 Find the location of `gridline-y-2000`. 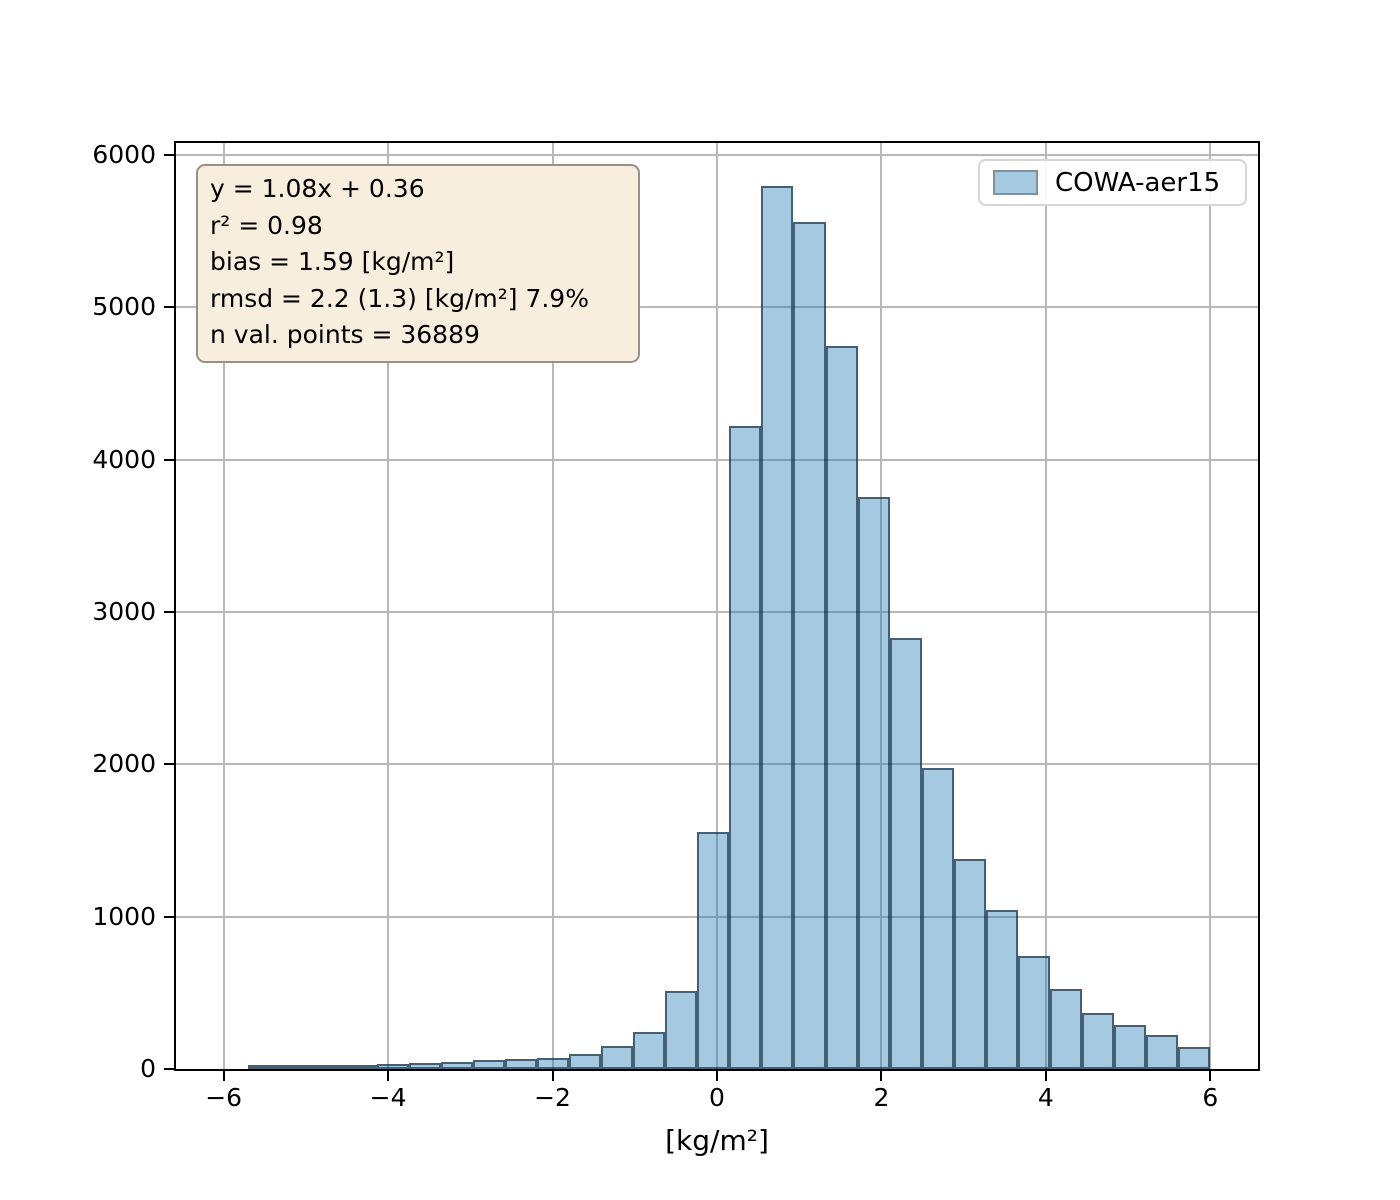

gridline-y-2000 is located at coordinates (717, 764).